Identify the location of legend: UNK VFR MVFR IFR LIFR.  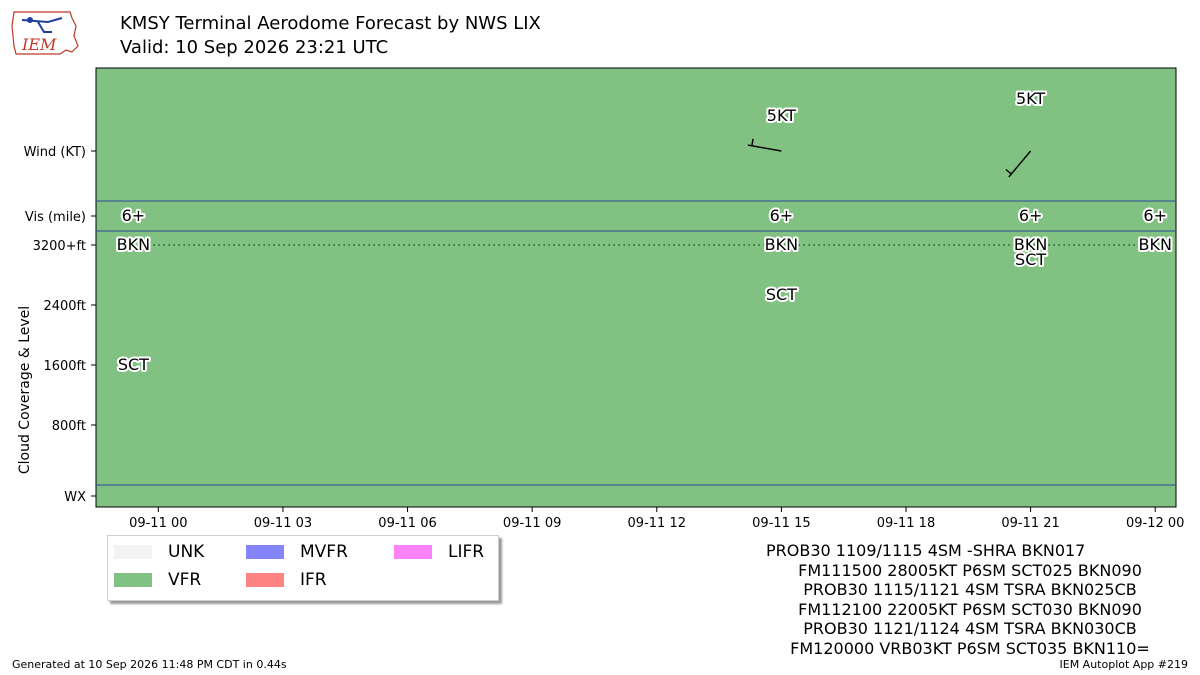
(303, 568).